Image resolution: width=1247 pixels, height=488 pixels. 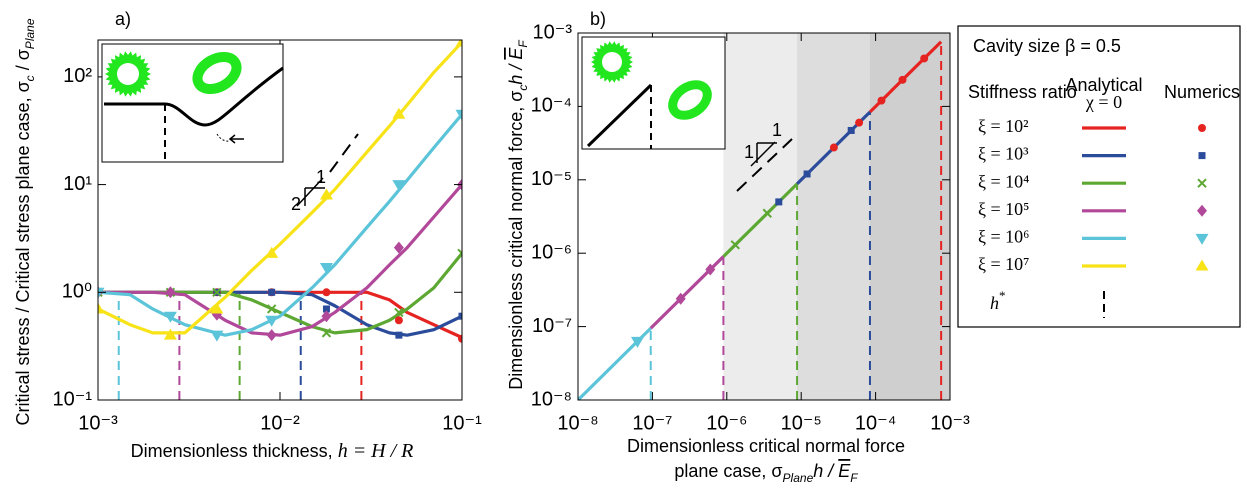 I want to click on x-tick-label: 10⁻⁷, so click(x=652, y=423).